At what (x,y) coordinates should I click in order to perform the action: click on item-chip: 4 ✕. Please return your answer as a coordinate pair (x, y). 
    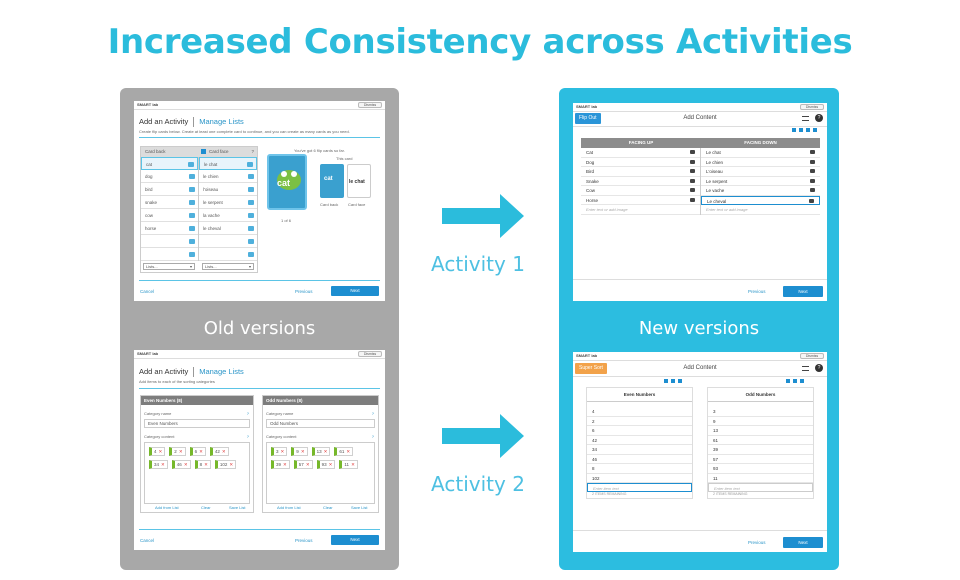
    Looking at the image, I should click on (157, 451).